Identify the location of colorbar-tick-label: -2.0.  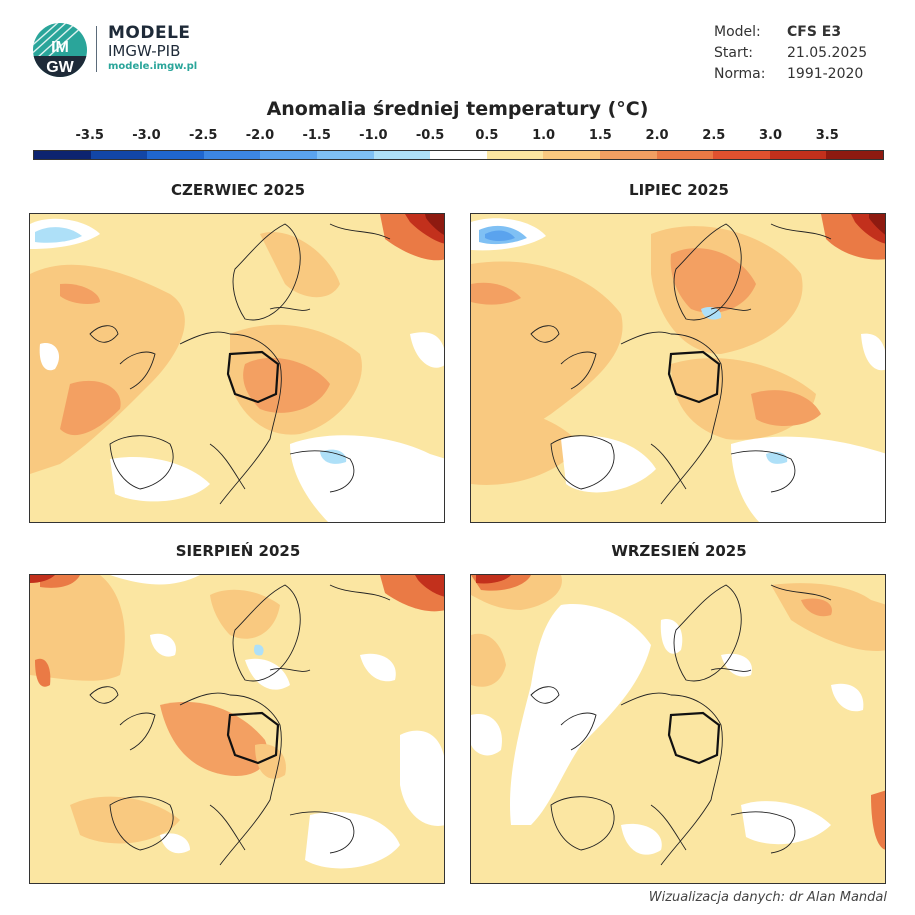
(260, 135).